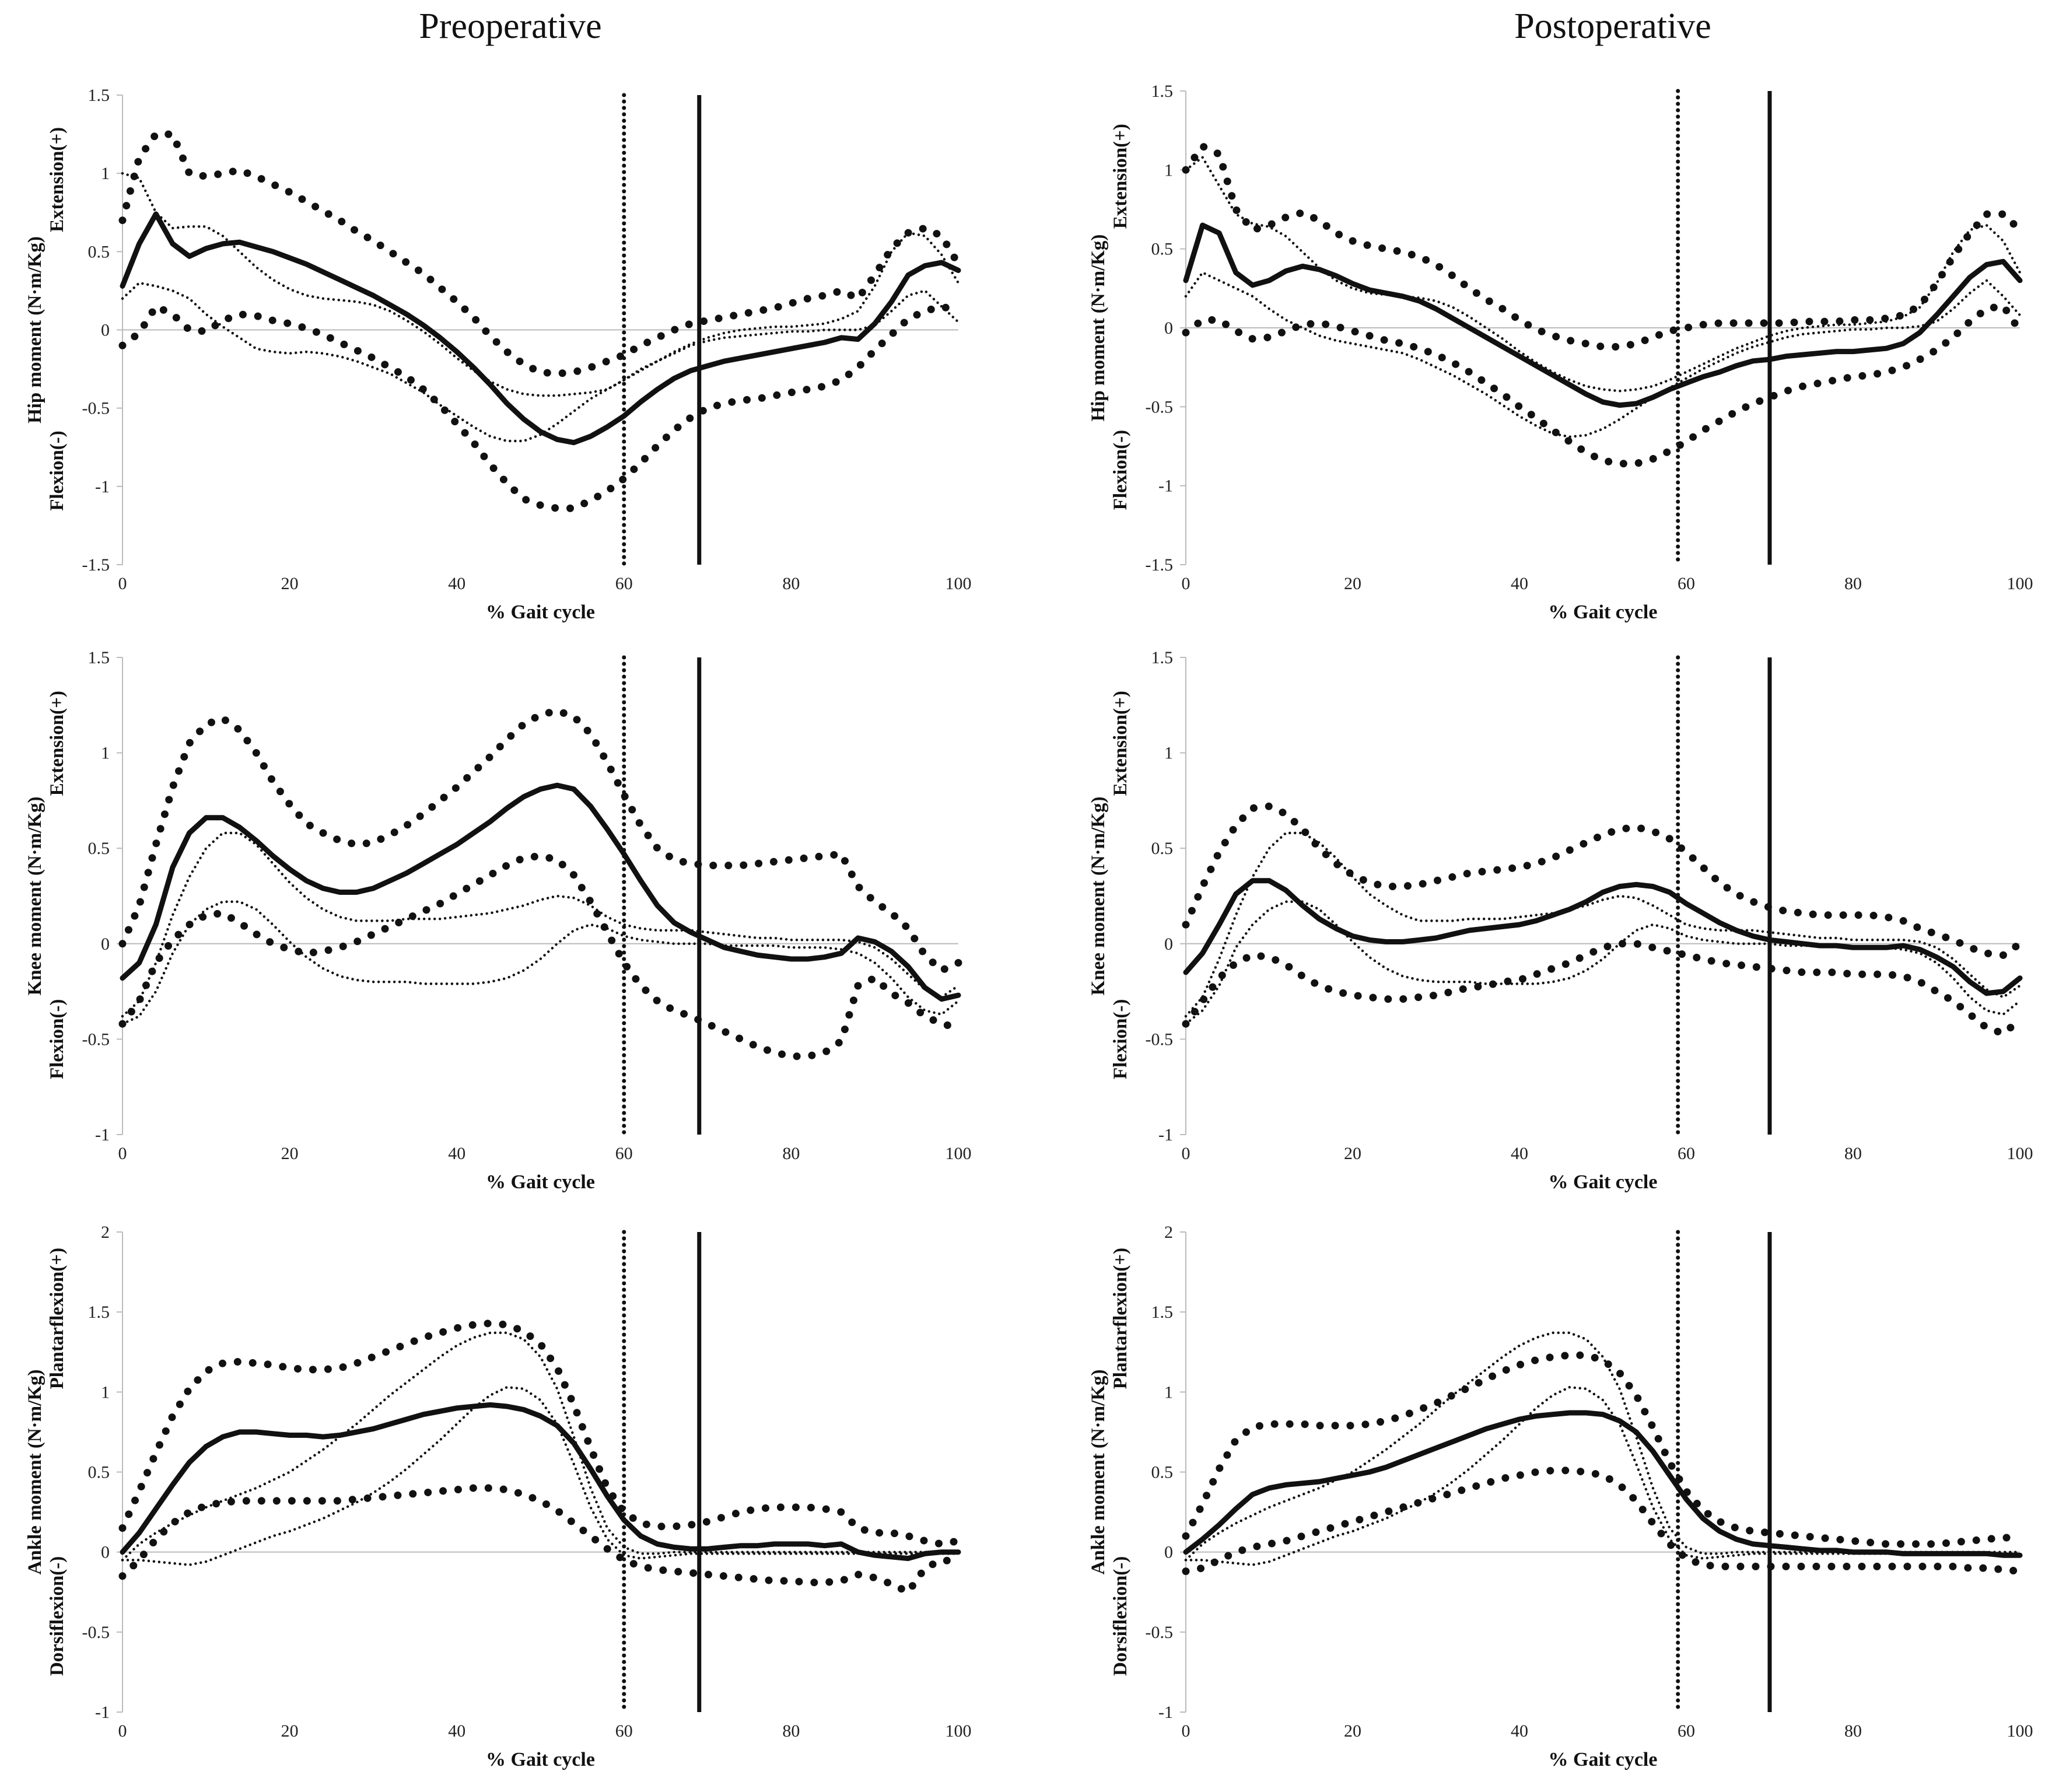  I want to click on y-tick-label: -1.5, so click(96, 565).